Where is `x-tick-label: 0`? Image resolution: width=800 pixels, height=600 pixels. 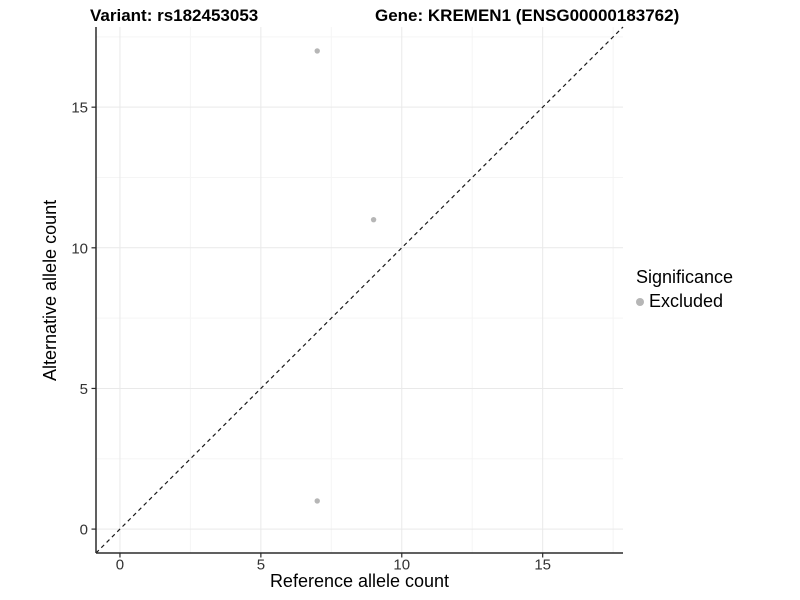
x-tick-label: 0 is located at coordinates (120, 565).